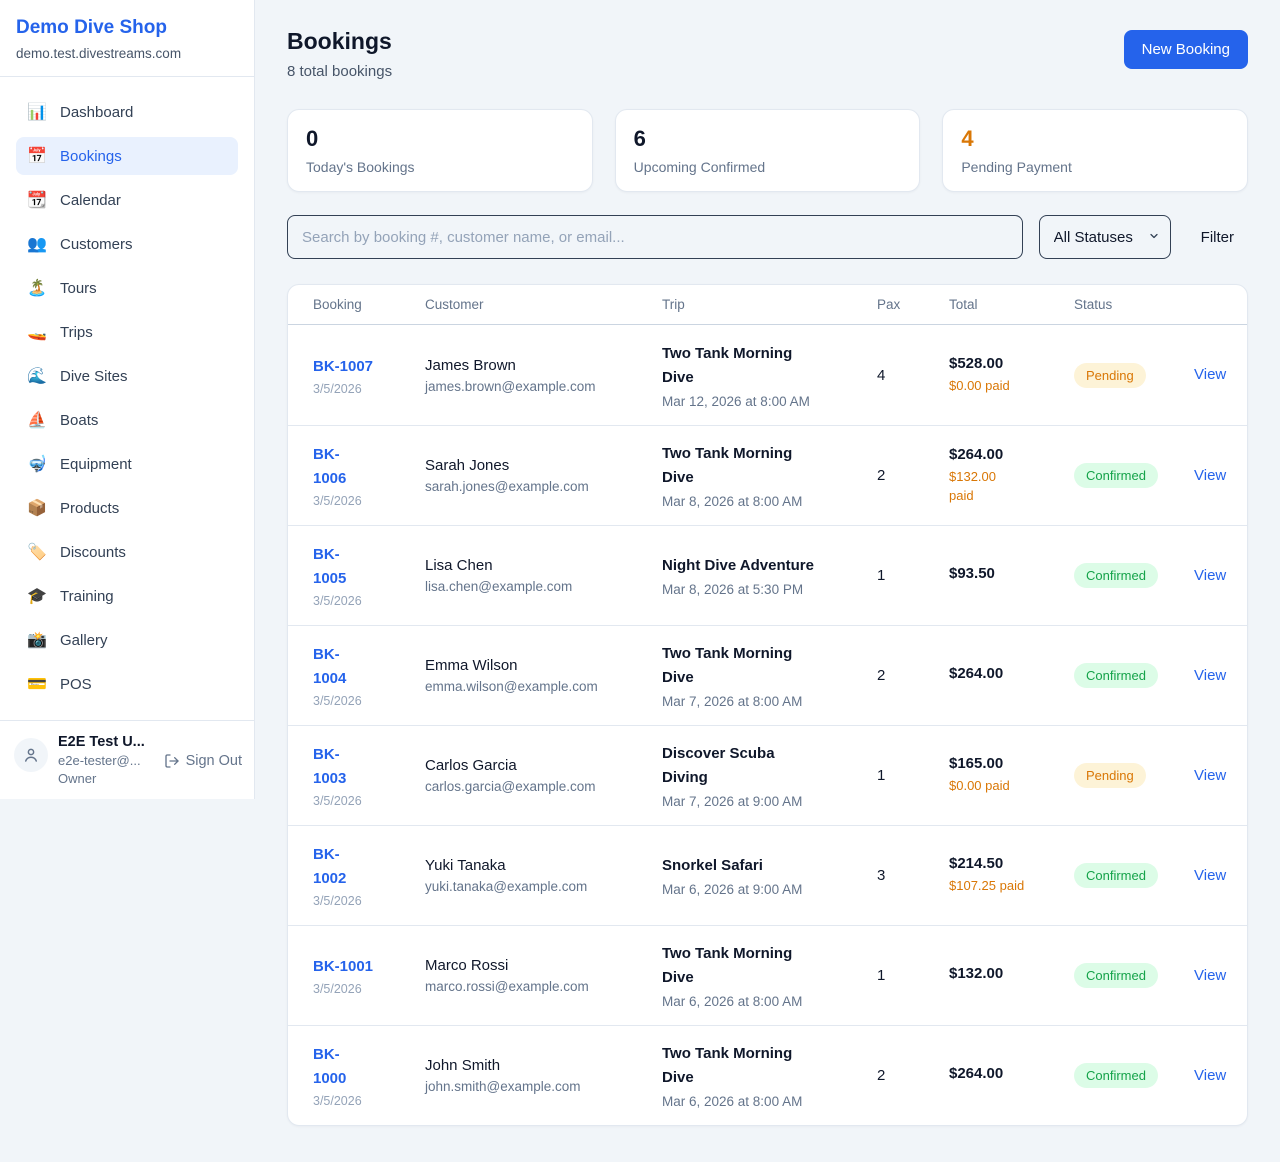  Describe the element at coordinates (712, 865) in the screenshot. I see `trip-name: Snorkel Safari` at that location.